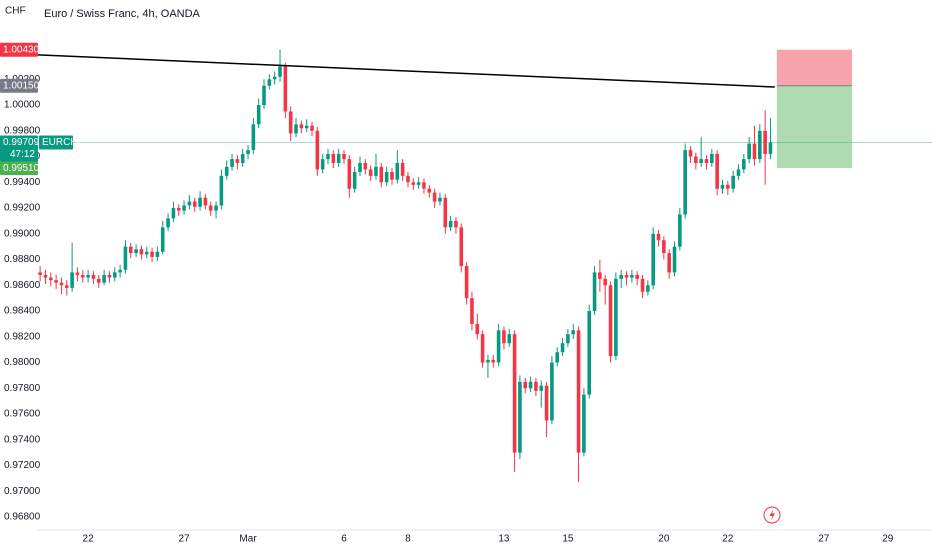 This screenshot has width=932, height=550. I want to click on stop-tag-bg, so click(19, 49).